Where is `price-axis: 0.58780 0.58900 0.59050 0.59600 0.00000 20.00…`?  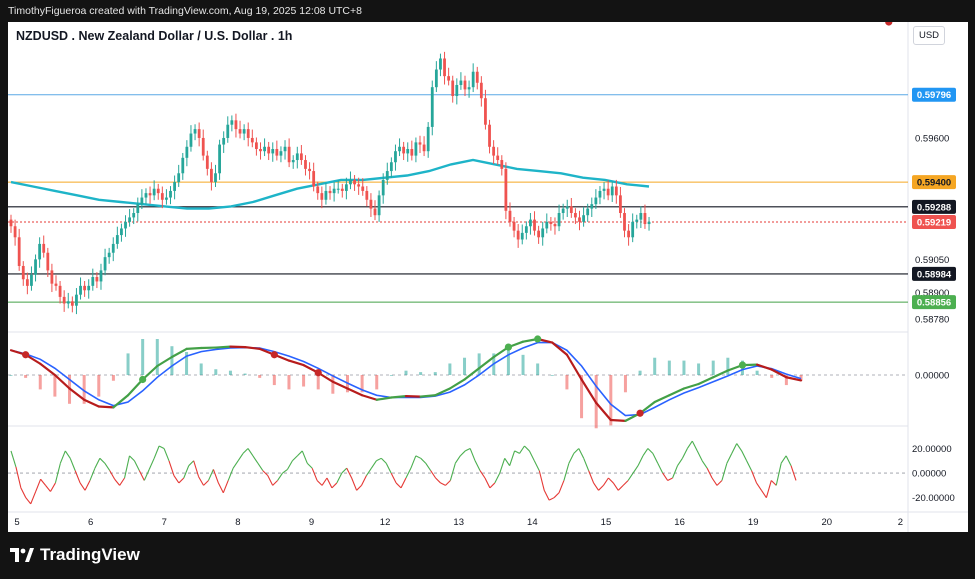
price-axis: 0.58780 0.58900 0.59050 0.59600 0.00000 20.00… is located at coordinates (933, 318).